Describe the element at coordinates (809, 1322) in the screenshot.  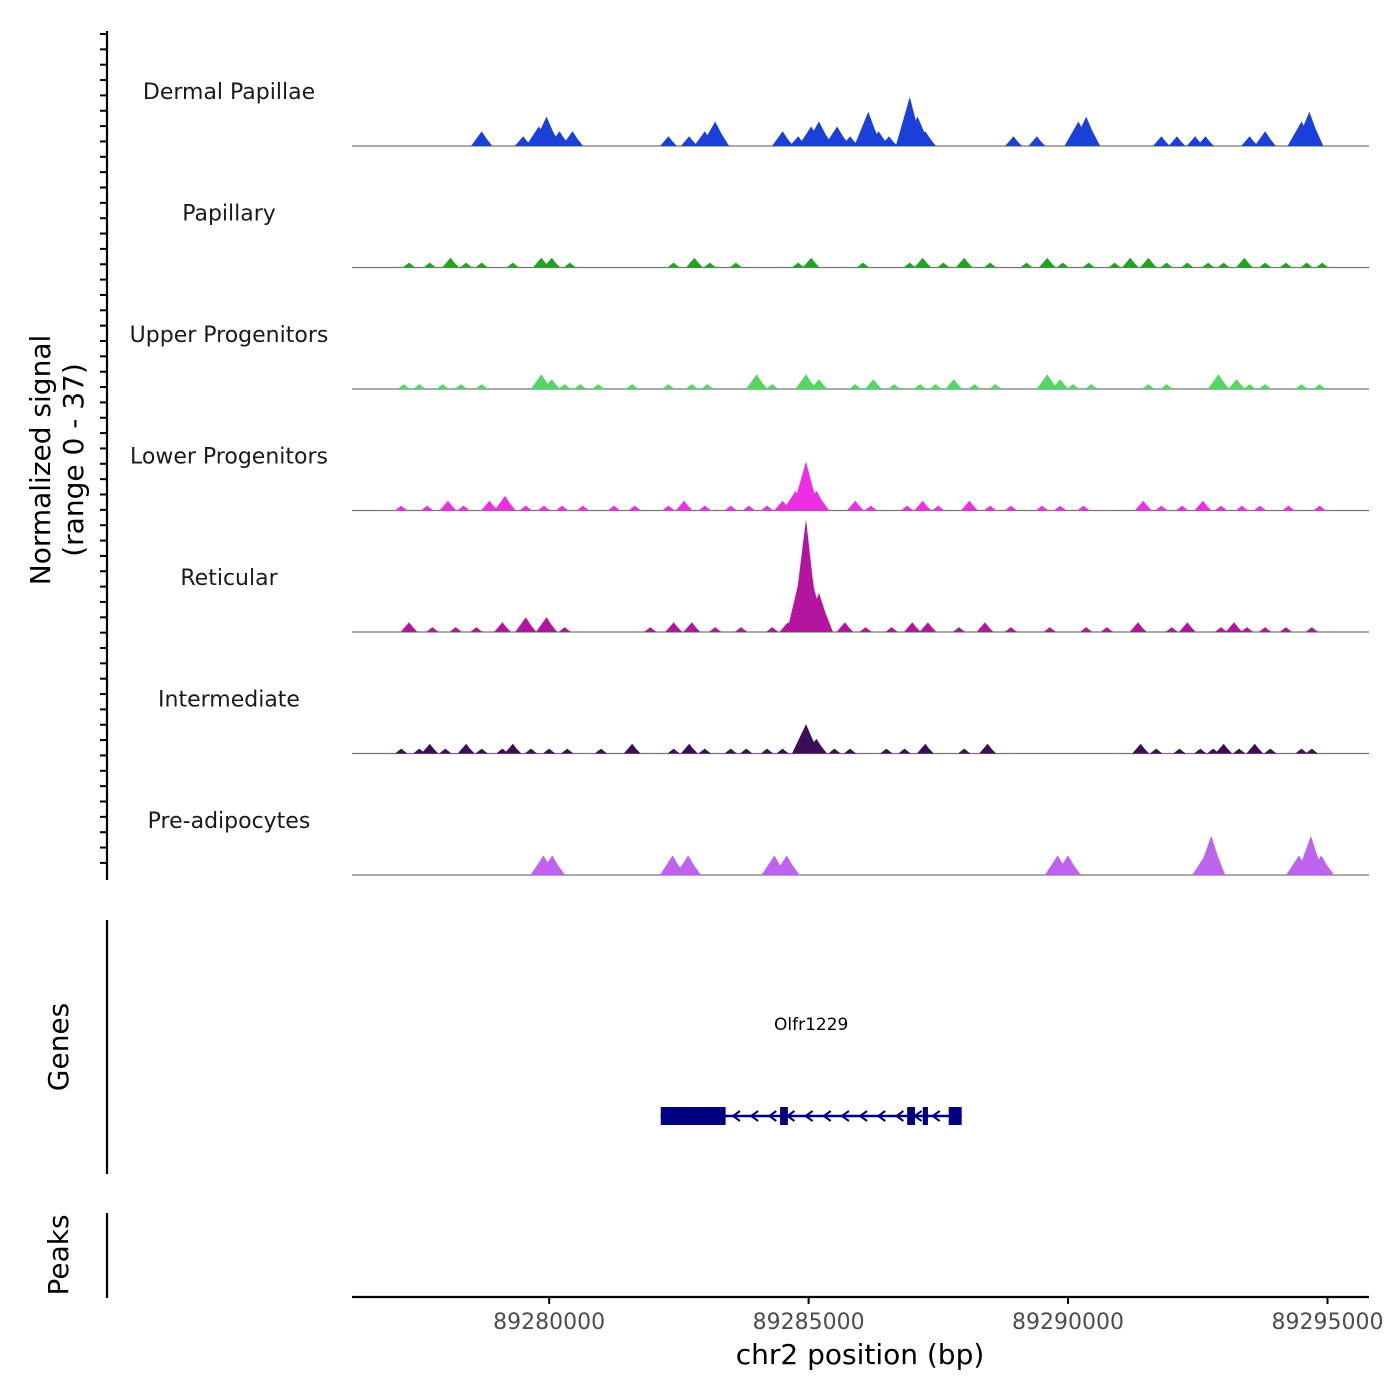
I see `x-axis-tick-label: 89285000` at that location.